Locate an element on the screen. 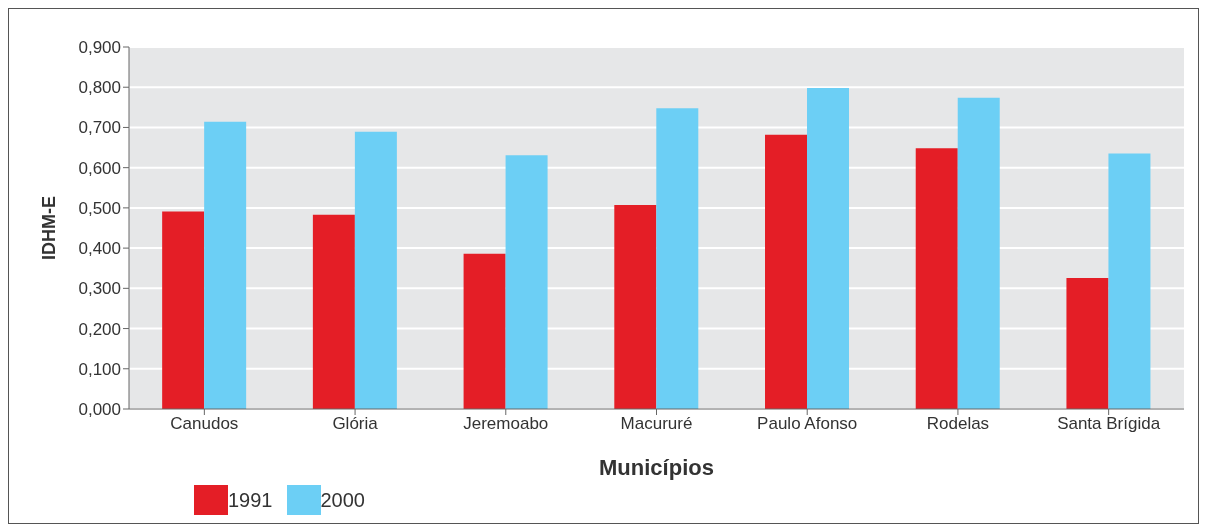 This screenshot has width=1205, height=530. y-tick-label: 0,600 is located at coordinates (99, 168).